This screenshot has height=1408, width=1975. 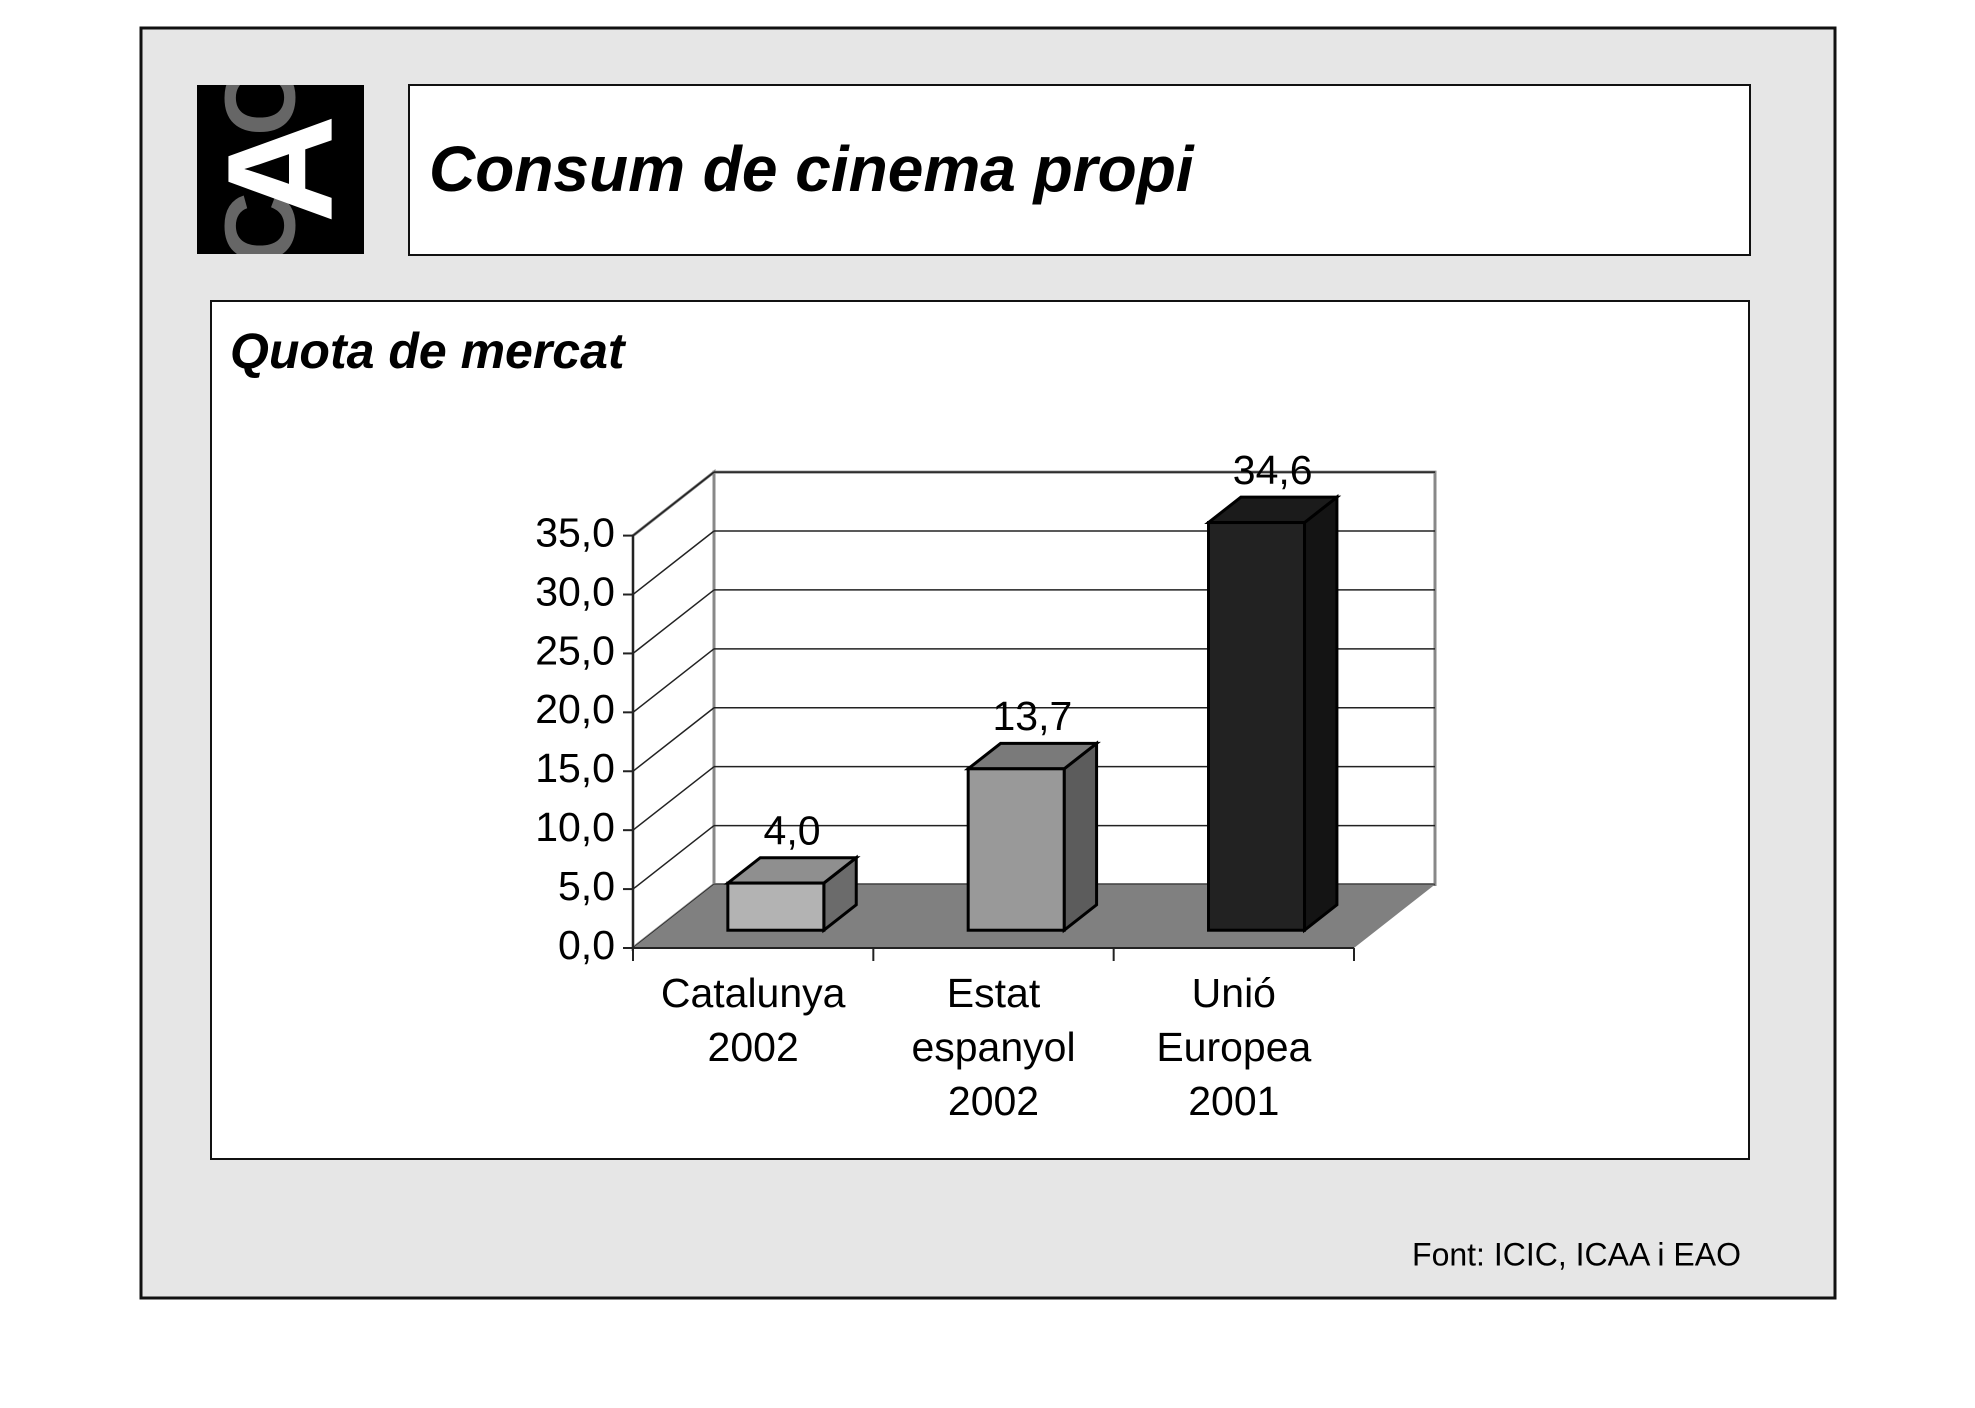 I want to click on value-label: 4,0, so click(x=792, y=831).